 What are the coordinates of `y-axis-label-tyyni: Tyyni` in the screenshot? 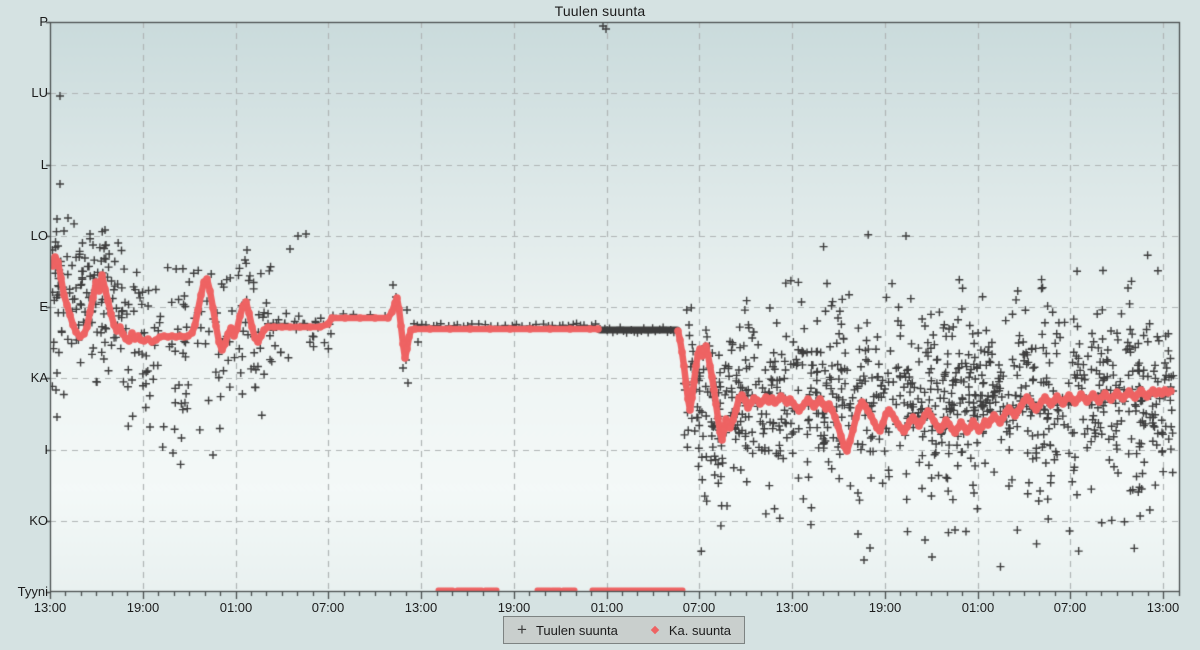 It's located at (32, 591).